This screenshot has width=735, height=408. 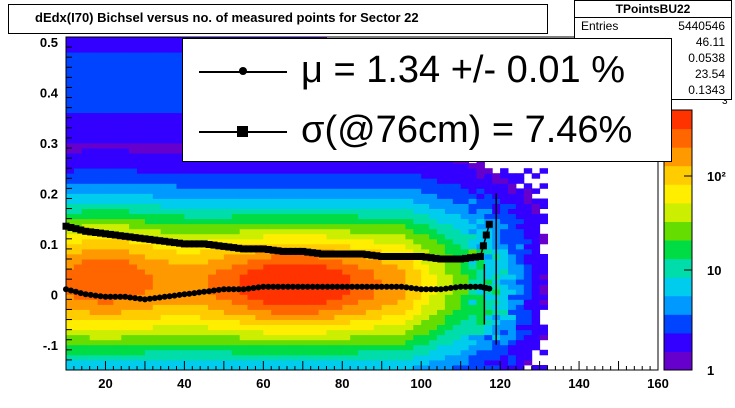 What do you see at coordinates (54, 294) in the screenshot?
I see `y-tick-label: 0` at bounding box center [54, 294].